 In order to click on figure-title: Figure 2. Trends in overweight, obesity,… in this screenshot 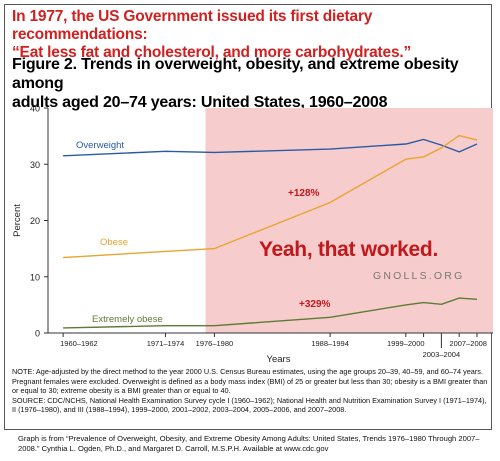, I will do `click(251, 83)`.